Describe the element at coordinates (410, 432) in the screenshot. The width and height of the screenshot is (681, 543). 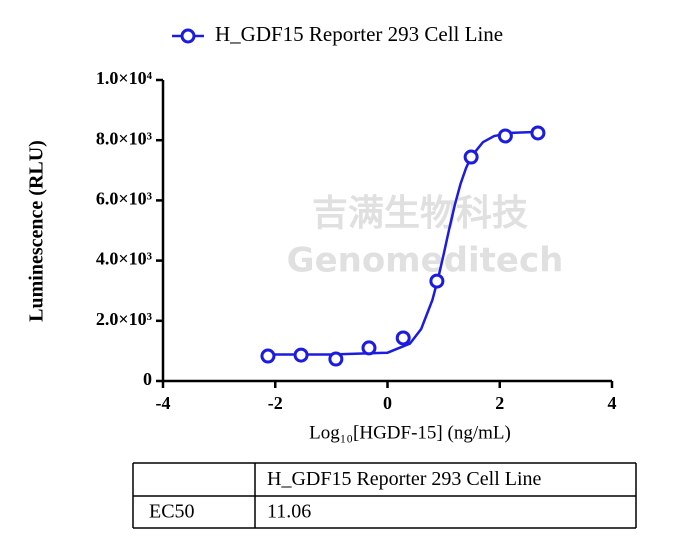
I see `x-axis-label: Log₁₀[HGDF-15] (ng/mL)` at that location.